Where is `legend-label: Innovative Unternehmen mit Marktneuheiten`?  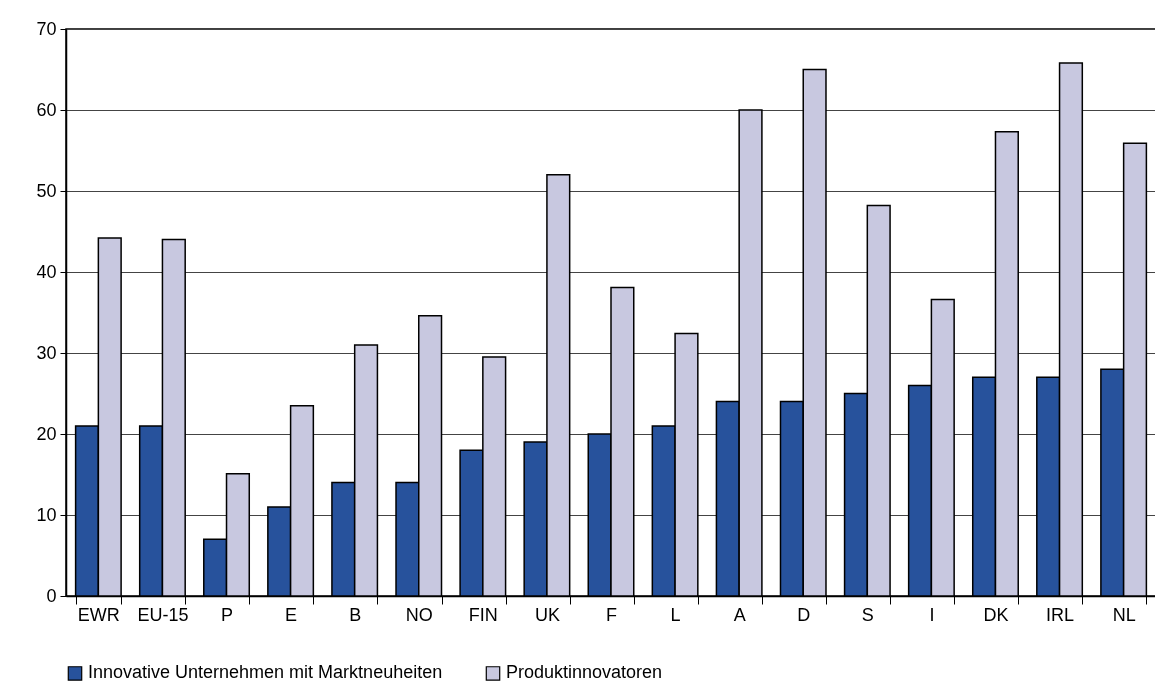 legend-label: Innovative Unternehmen mit Marktneuheiten is located at coordinates (265, 672).